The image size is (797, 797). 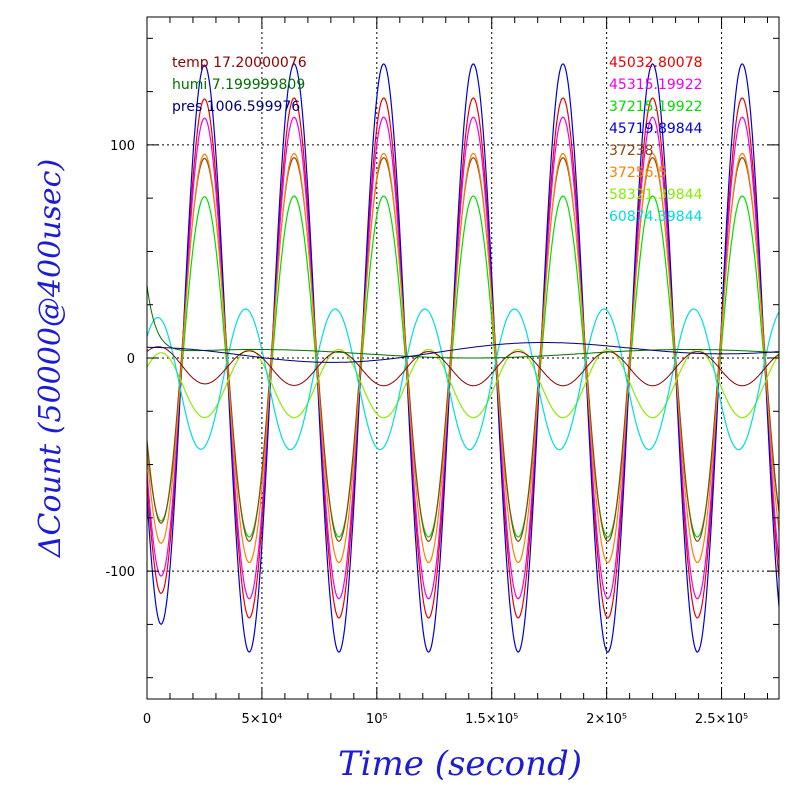 I want to click on env-label-0: temp 17.20000076, so click(x=239, y=63).